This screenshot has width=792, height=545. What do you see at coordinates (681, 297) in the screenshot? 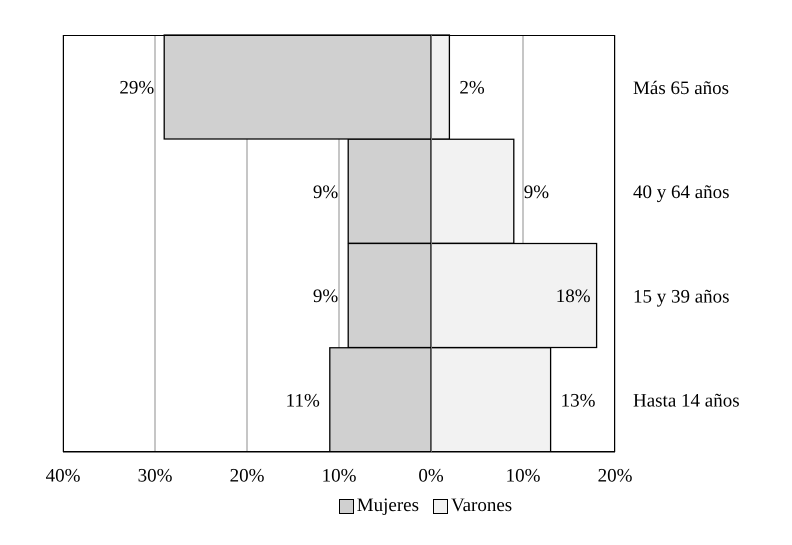
I see `y-tick-label: 15 y 39 años` at bounding box center [681, 297].